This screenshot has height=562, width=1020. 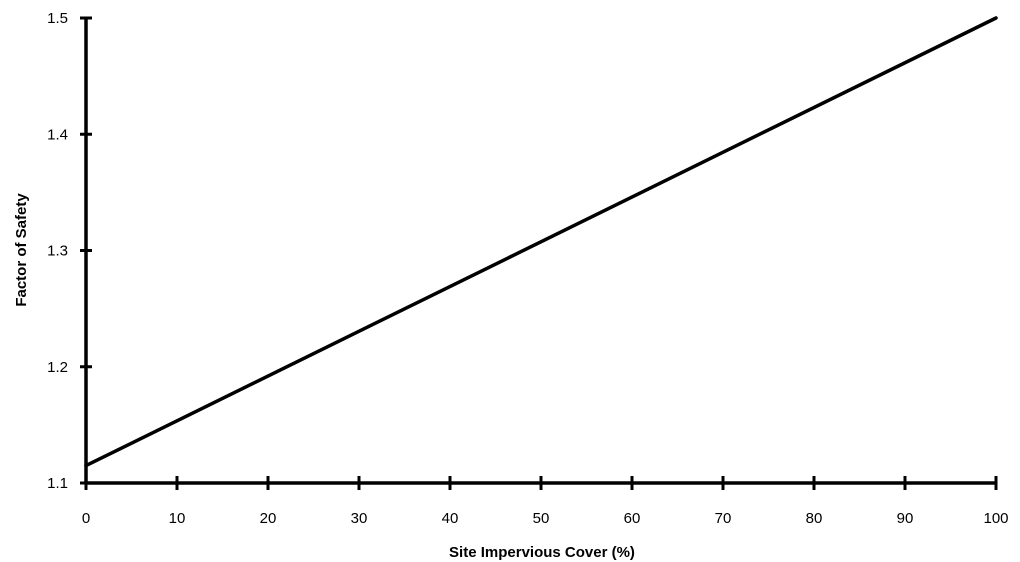 What do you see at coordinates (86, 518) in the screenshot?
I see `x-tick-label: 0` at bounding box center [86, 518].